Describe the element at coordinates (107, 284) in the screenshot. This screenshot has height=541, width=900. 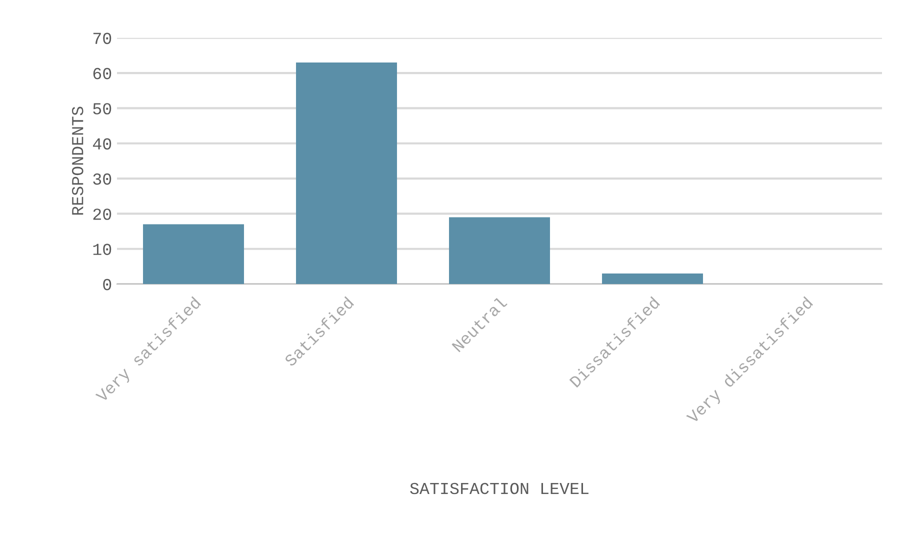
I see `y-tick-label: 0` at that location.